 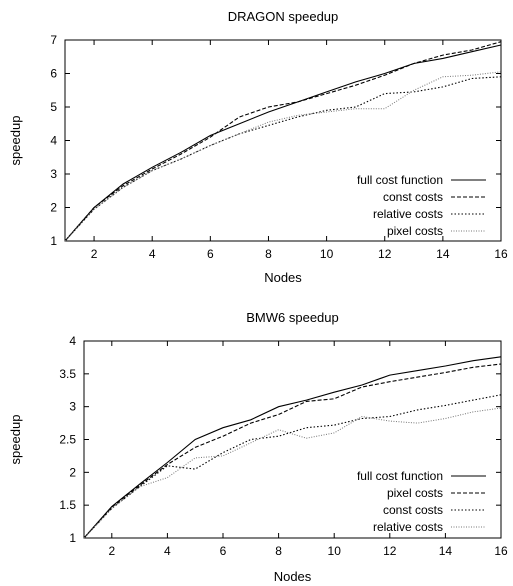 I want to click on chart-title: BMW6 speedup, so click(x=292, y=317).